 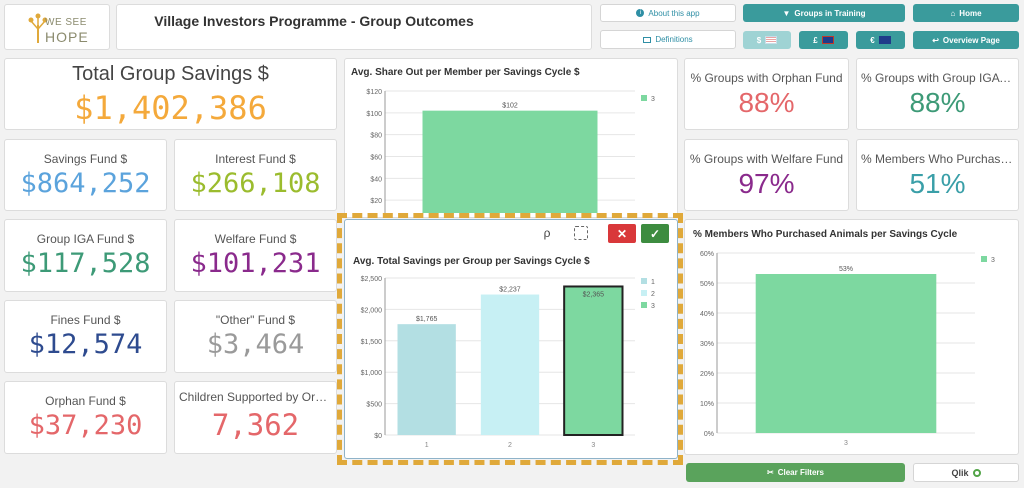 I want to click on y-tick-label: 10%, so click(x=707, y=404).